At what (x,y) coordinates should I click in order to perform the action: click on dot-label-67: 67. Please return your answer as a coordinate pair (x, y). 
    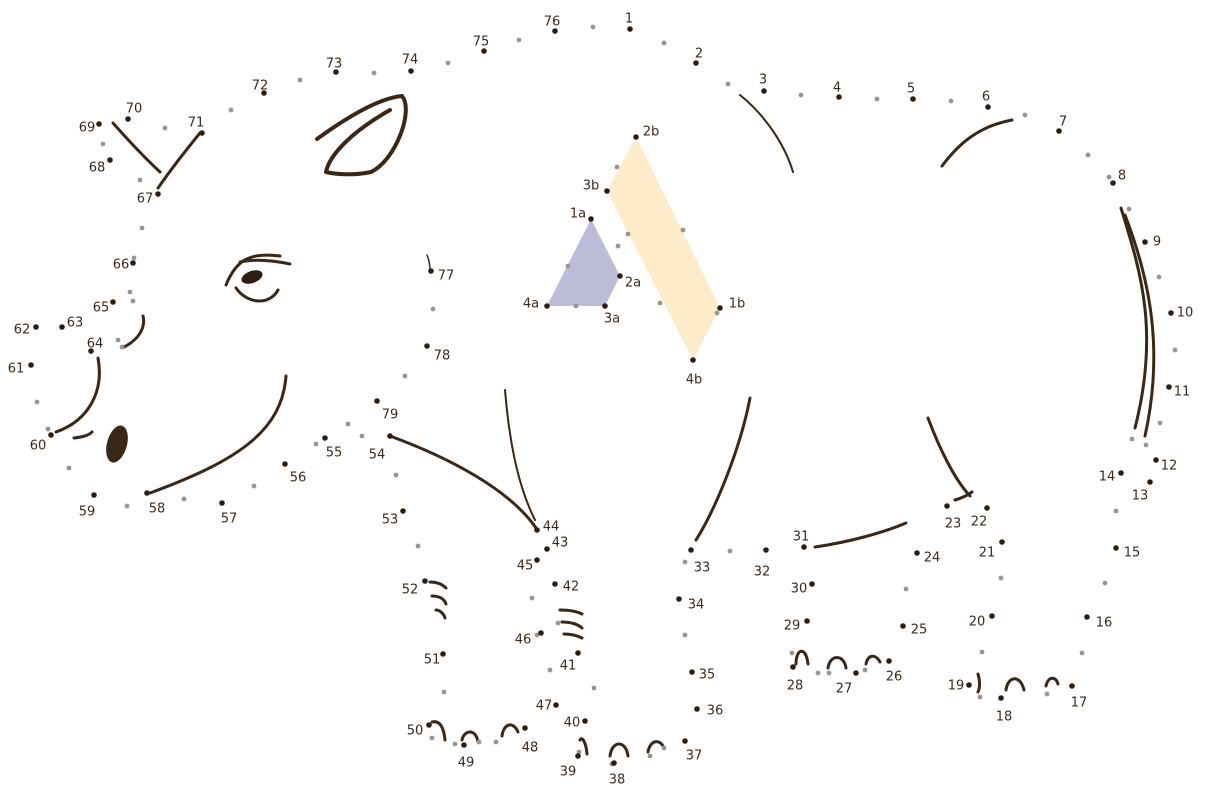
    Looking at the image, I should click on (145, 199).